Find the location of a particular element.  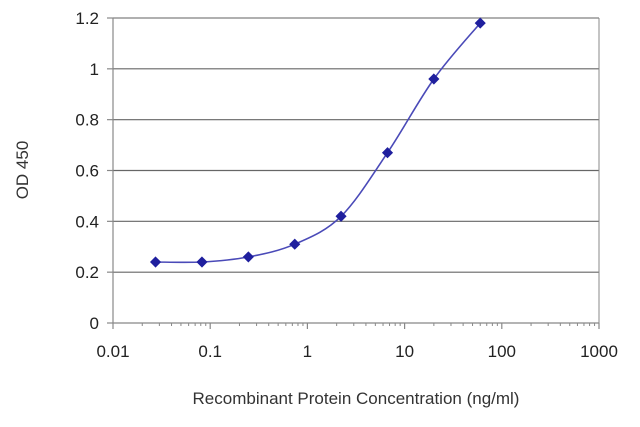

y-axis-ticks: 0 0.2 0.4 0.6 0.8 1 1.2 is located at coordinates (94, 171).